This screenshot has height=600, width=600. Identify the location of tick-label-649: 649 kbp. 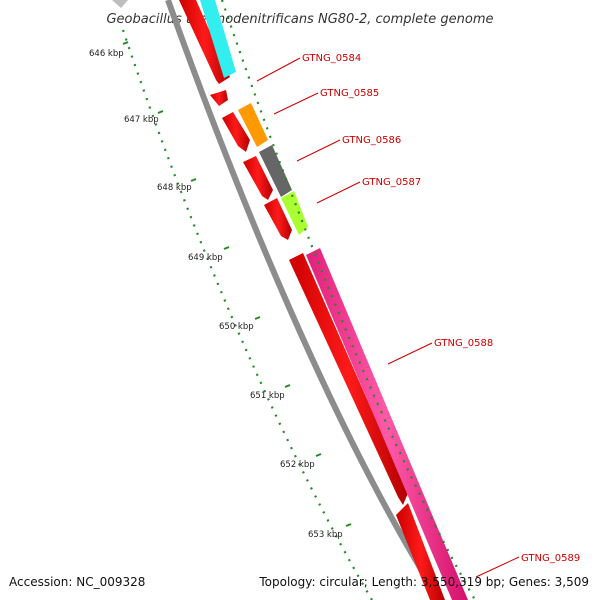
(205, 258).